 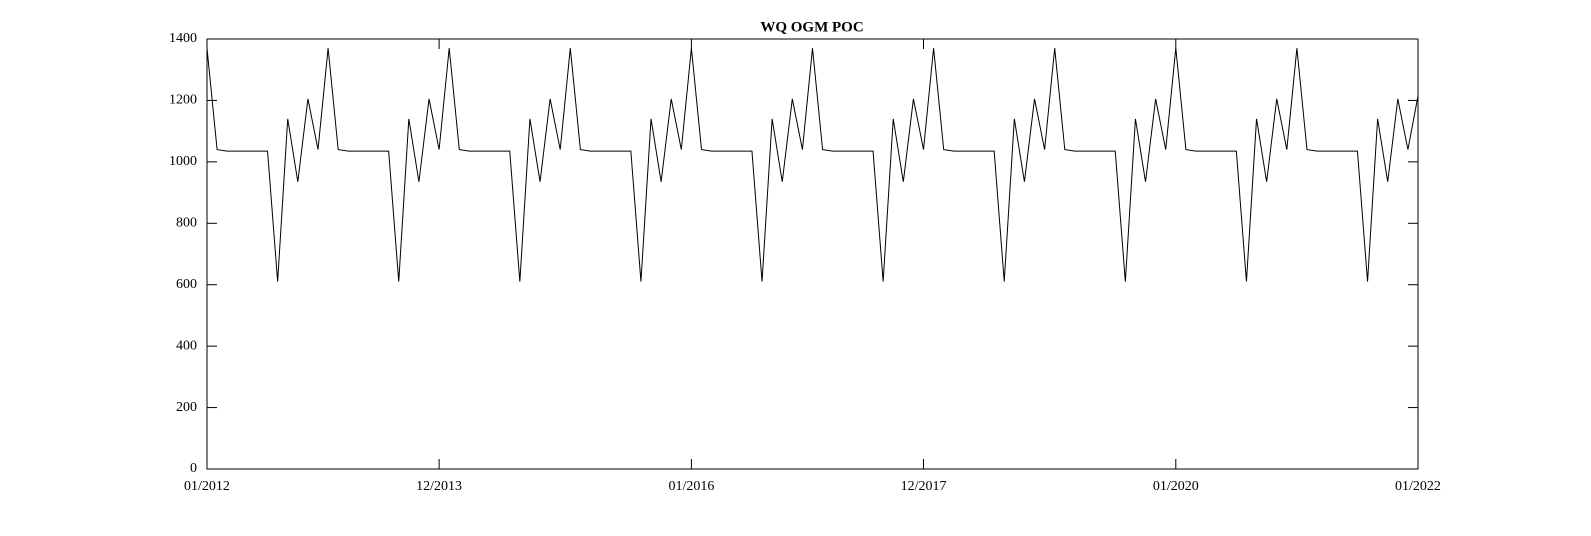 What do you see at coordinates (207, 486) in the screenshot?
I see `x-tick-label: 01/2012` at bounding box center [207, 486].